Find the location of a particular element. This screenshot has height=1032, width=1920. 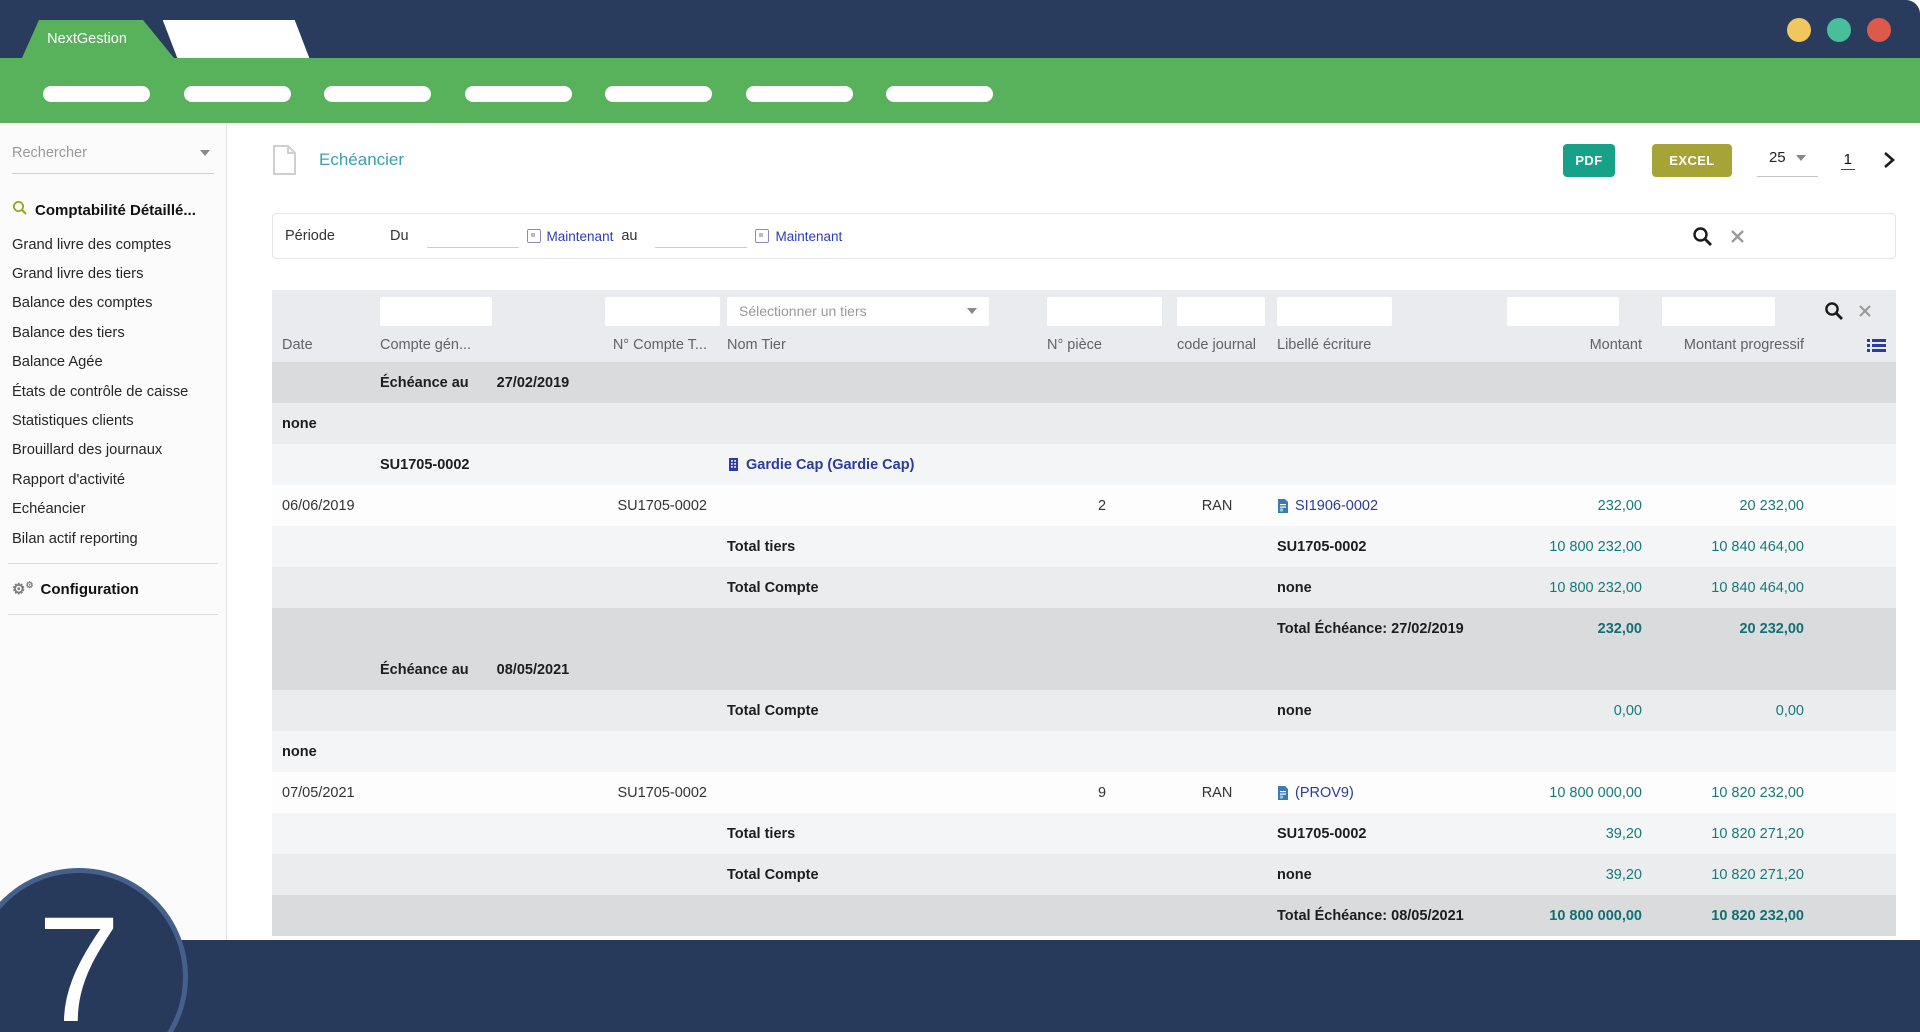

excel-button: EXCEL is located at coordinates (1691, 160).